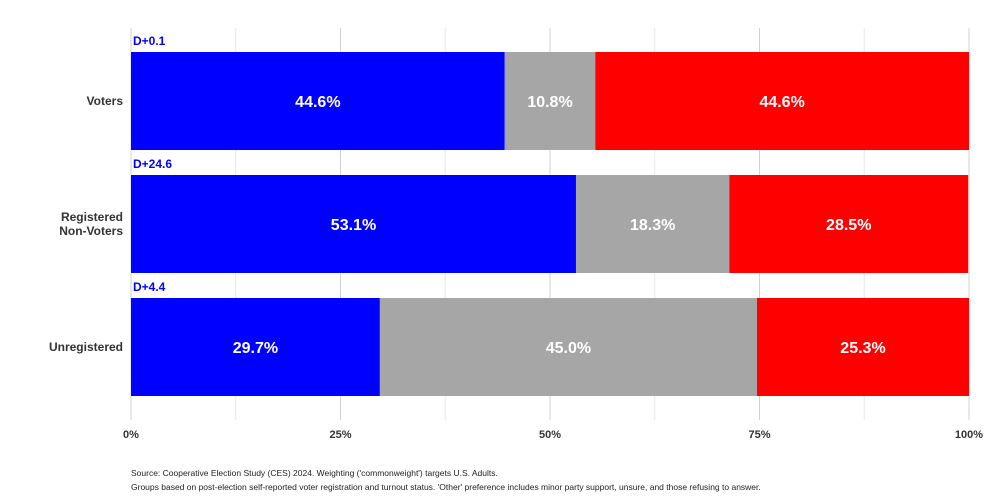 This screenshot has height=500, width=1000. I want to click on margin-label: D+4.4, so click(149, 287).